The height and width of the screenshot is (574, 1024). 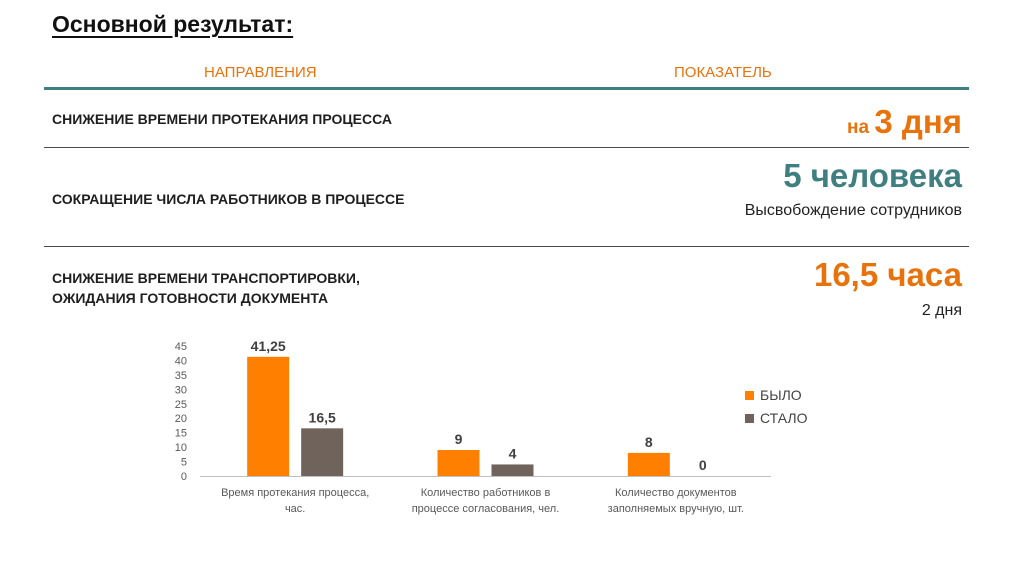 What do you see at coordinates (749, 418) in the screenshot?
I see `legend-swatch-stalo` at bounding box center [749, 418].